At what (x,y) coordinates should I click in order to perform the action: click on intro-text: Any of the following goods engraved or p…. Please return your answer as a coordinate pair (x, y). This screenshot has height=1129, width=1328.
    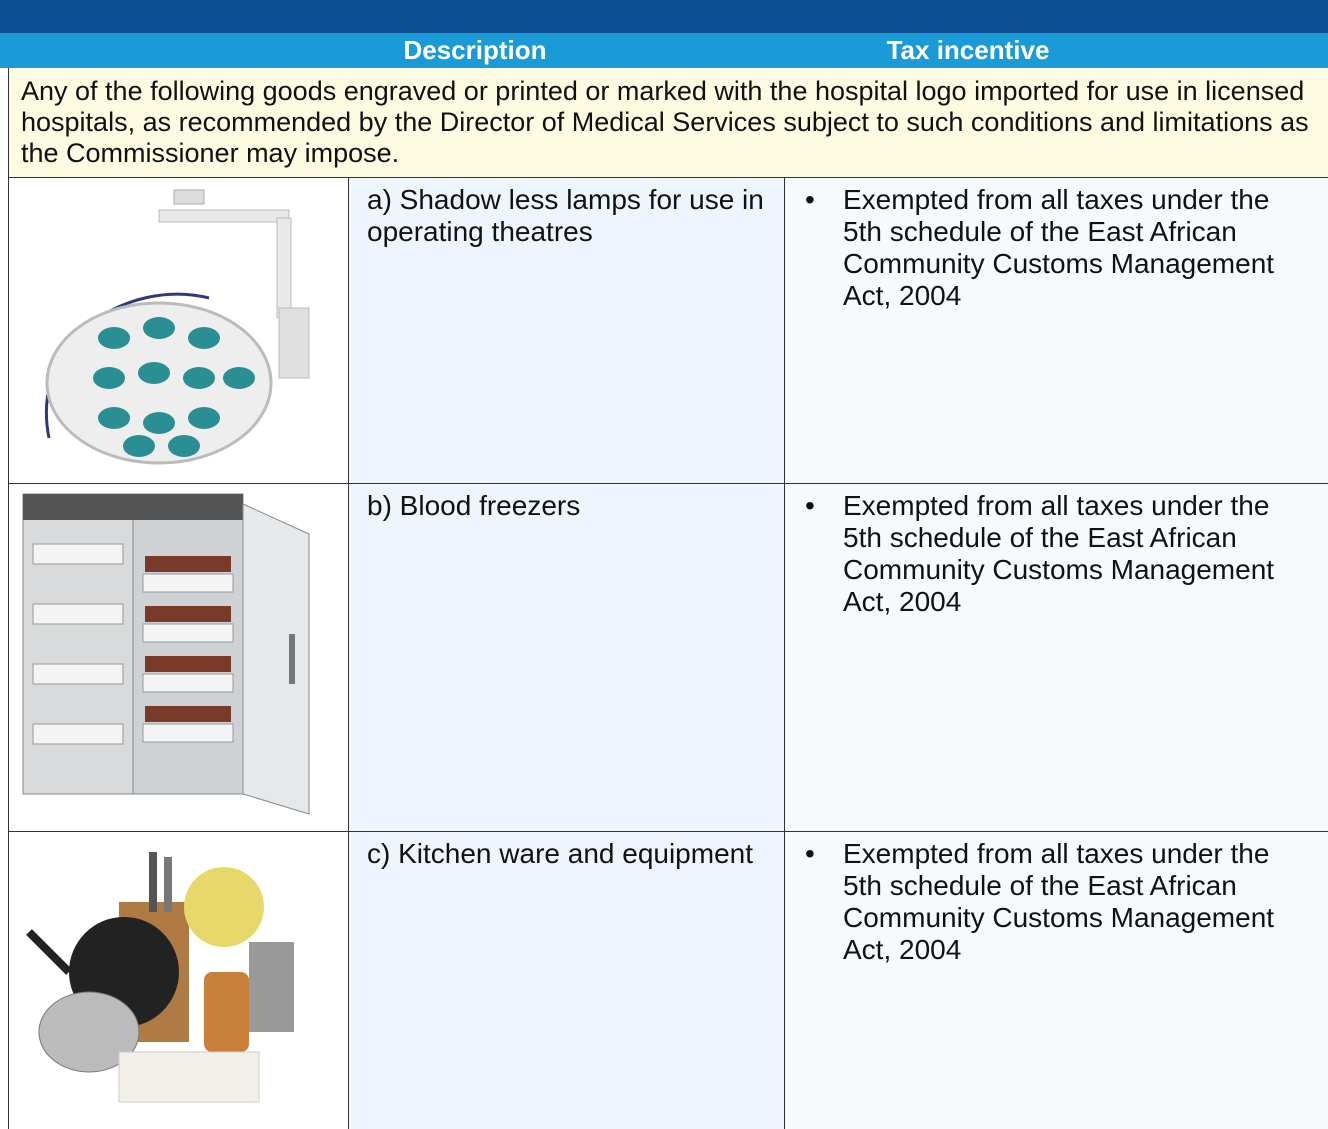
    Looking at the image, I should click on (668, 123).